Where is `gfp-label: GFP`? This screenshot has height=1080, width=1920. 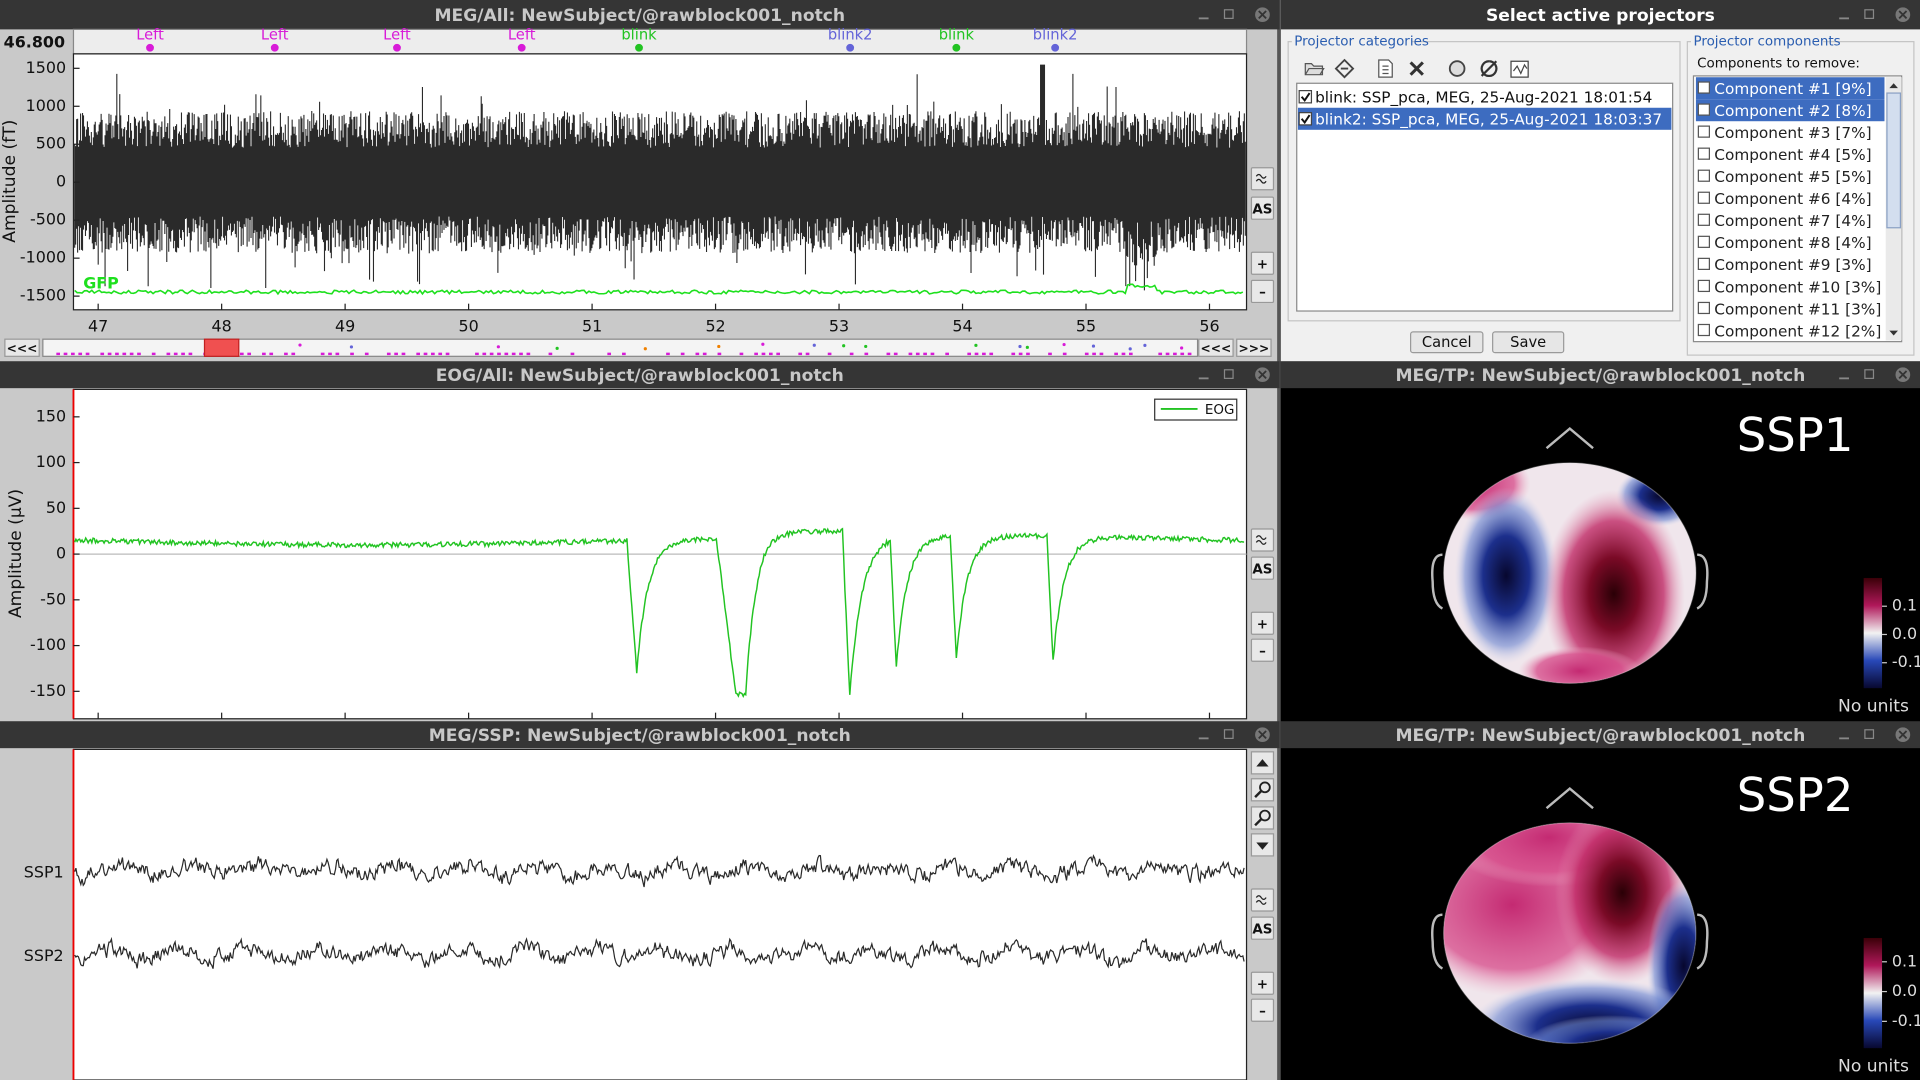
gfp-label: GFP is located at coordinates (101, 283).